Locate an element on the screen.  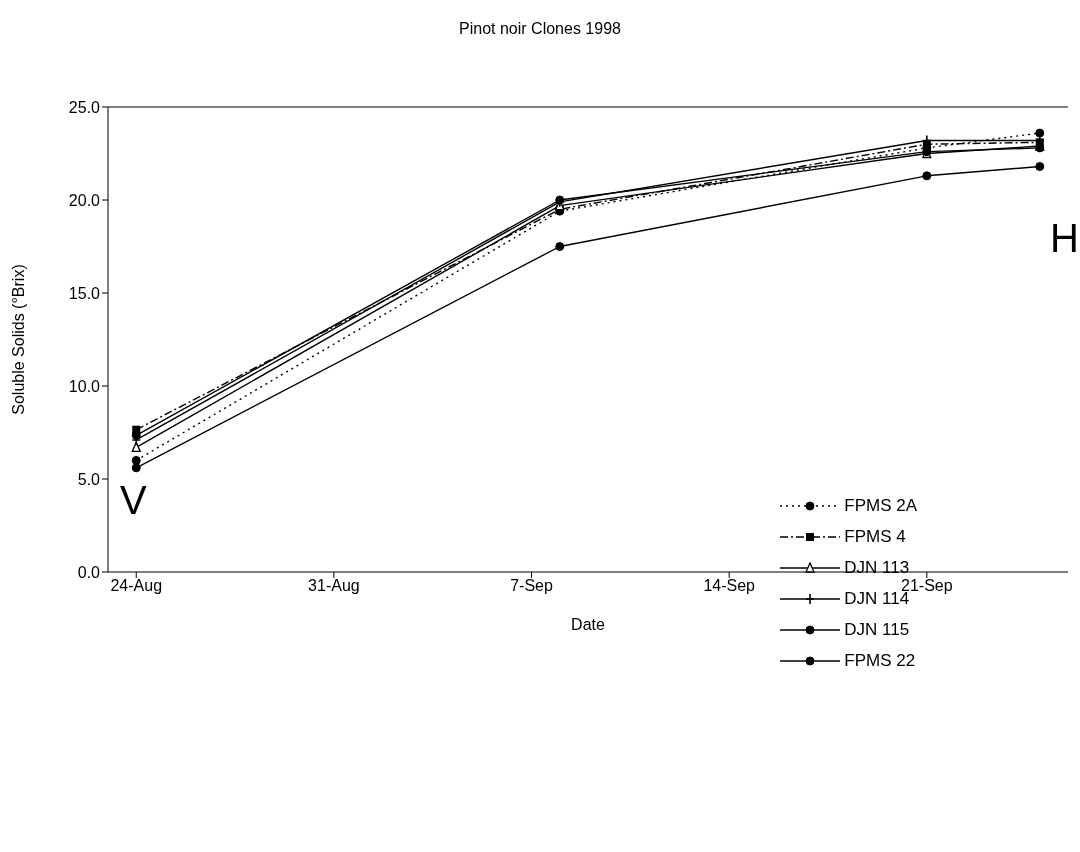
legend-label: DJN 115 is located at coordinates (877, 629).